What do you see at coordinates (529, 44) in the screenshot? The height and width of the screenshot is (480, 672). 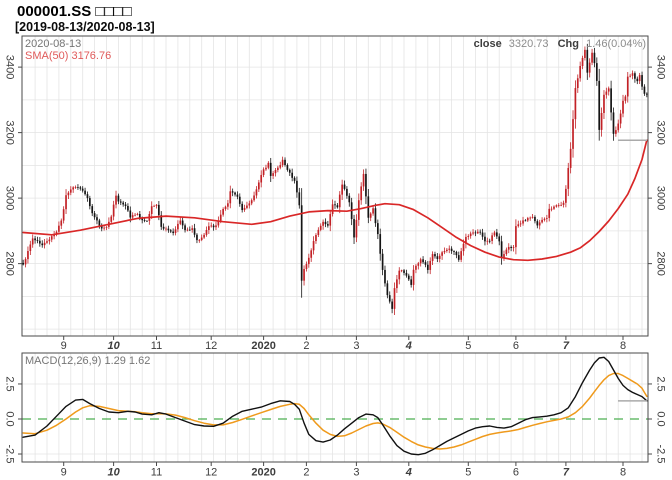 I see `close-value: 3320.73` at bounding box center [529, 44].